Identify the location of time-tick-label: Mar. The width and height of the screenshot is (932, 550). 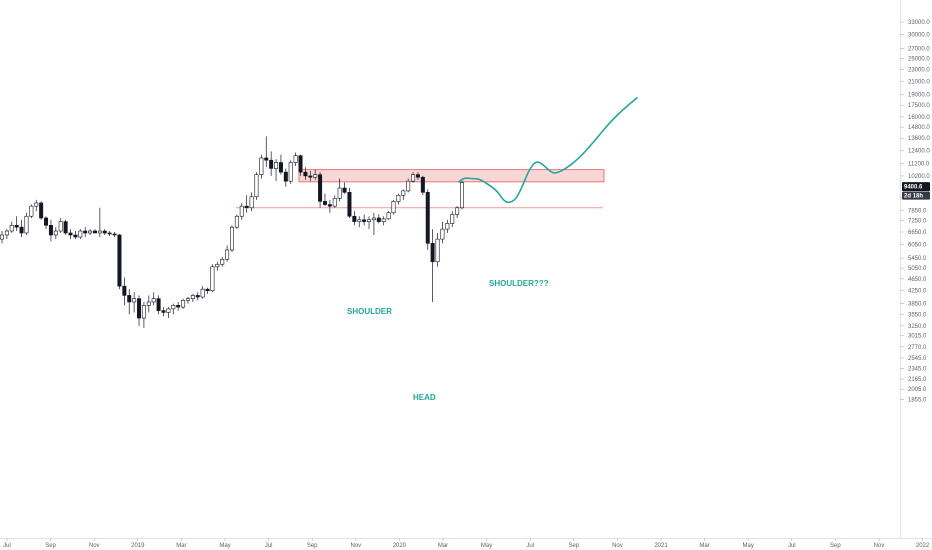
(443, 546).